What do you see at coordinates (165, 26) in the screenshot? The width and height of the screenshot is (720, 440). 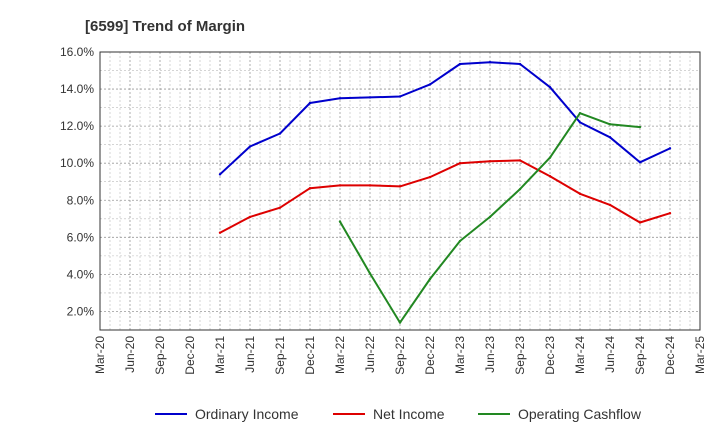 I see `chart-title: [6599] Trend of Margin` at bounding box center [165, 26].